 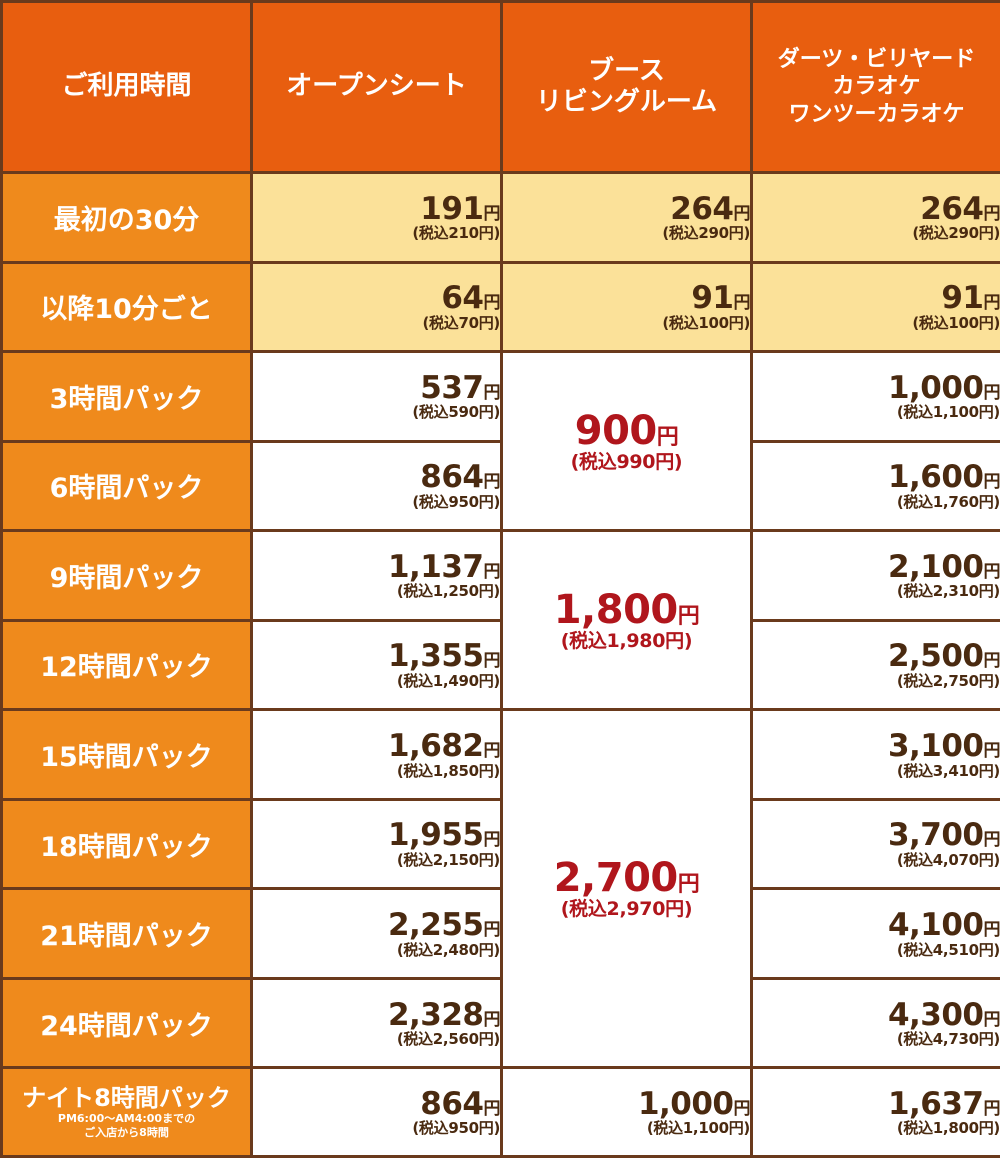 I want to click on night-pack-note: PM6:00～AM4:00までの, so click(x=126, y=1119).